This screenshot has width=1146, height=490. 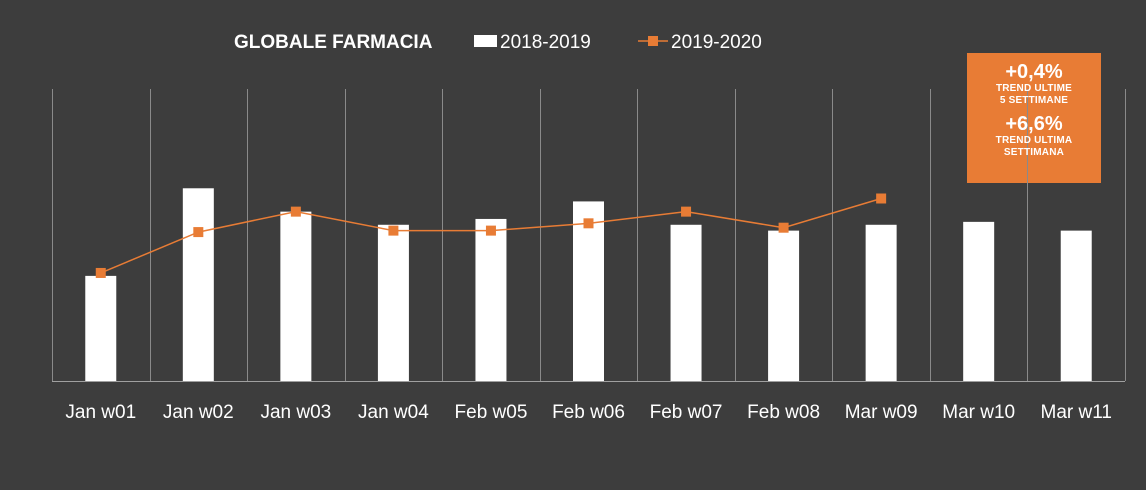 I want to click on marker-2019-2020-jan-w01, so click(x=100, y=272).